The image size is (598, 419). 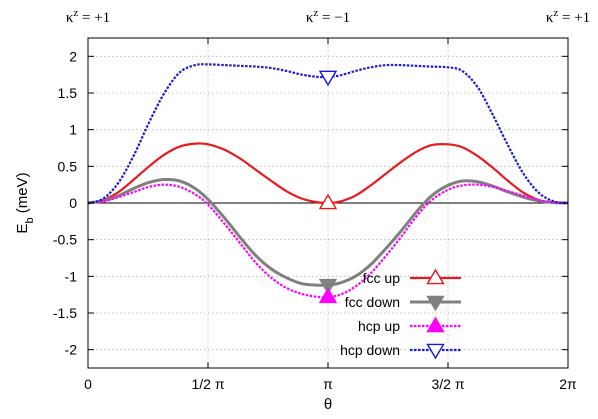 What do you see at coordinates (328, 295) in the screenshot?
I see `series-marker-hcp-up` at bounding box center [328, 295].